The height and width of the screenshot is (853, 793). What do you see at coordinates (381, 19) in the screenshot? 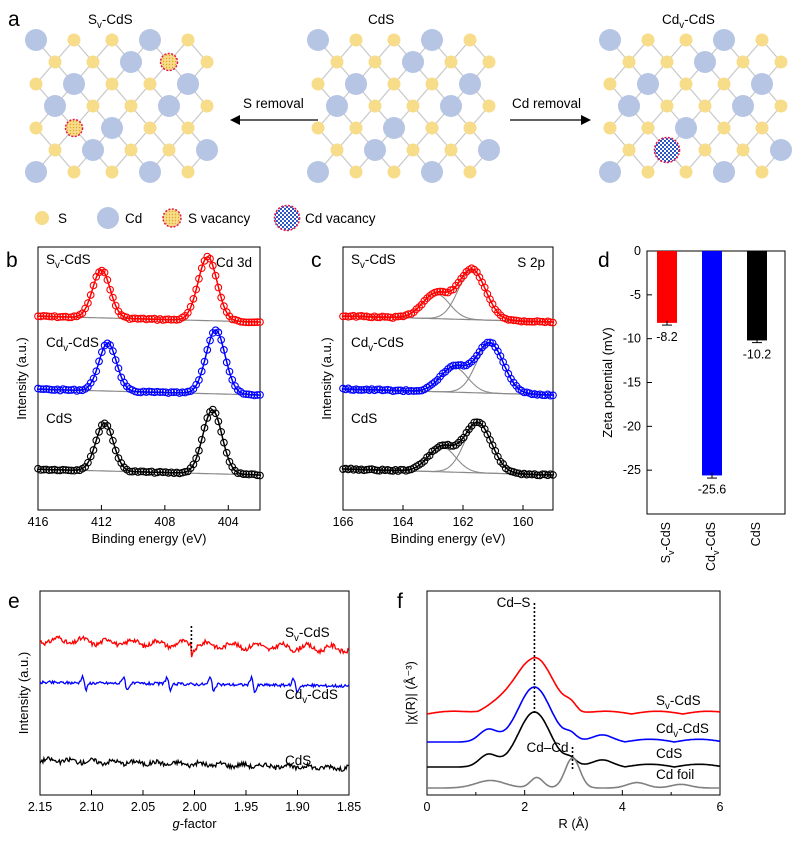
I see `lattice-title-cds: CdS` at bounding box center [381, 19].